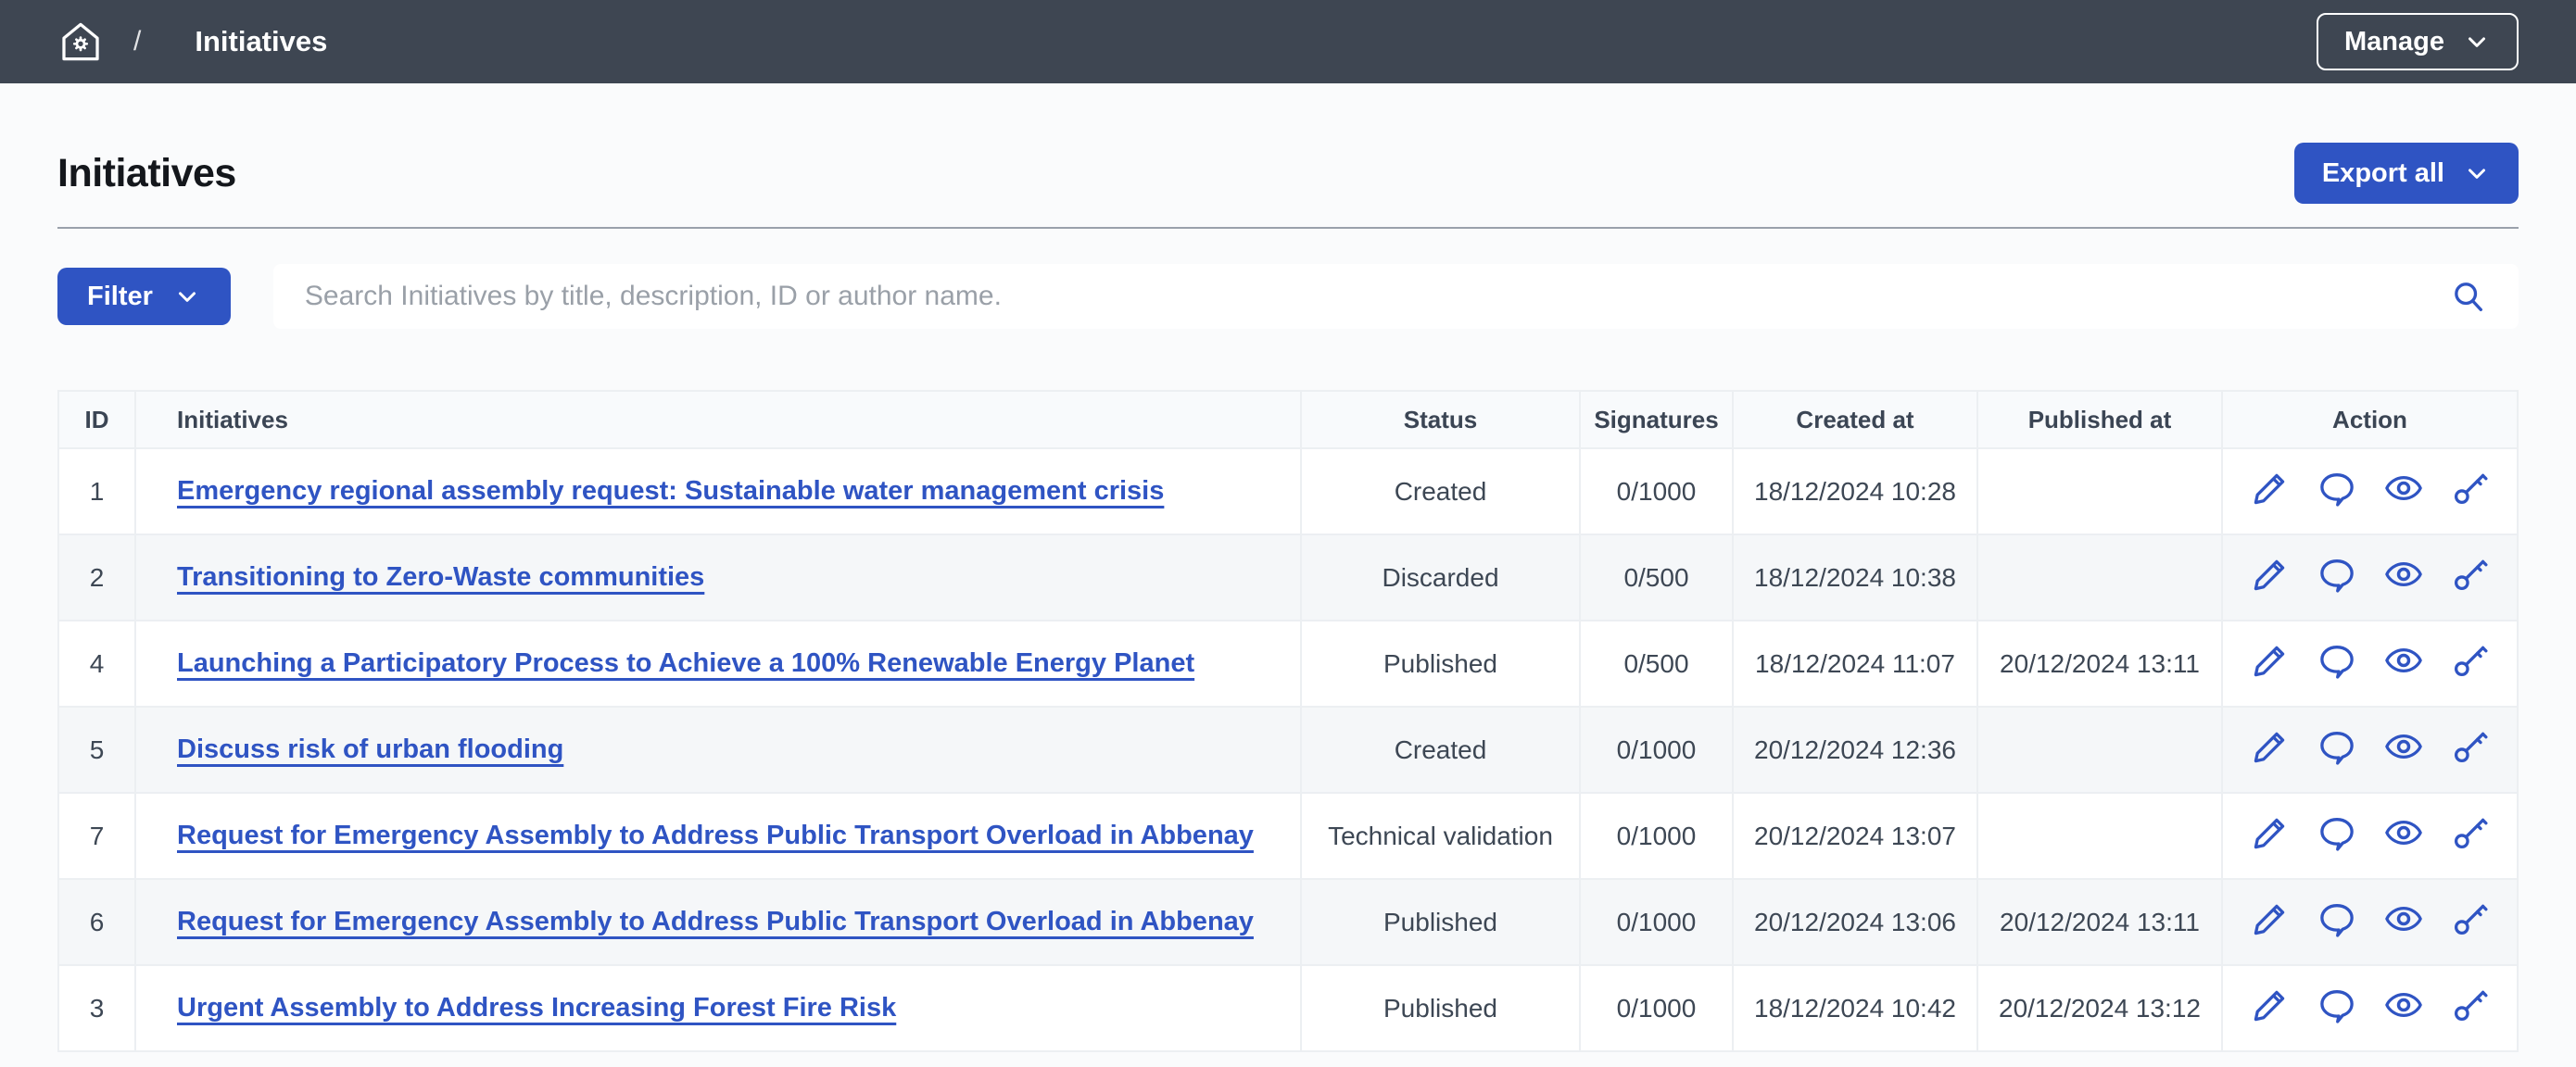  Describe the element at coordinates (261, 41) in the screenshot. I see `breadcrumb: Initiatives` at that location.